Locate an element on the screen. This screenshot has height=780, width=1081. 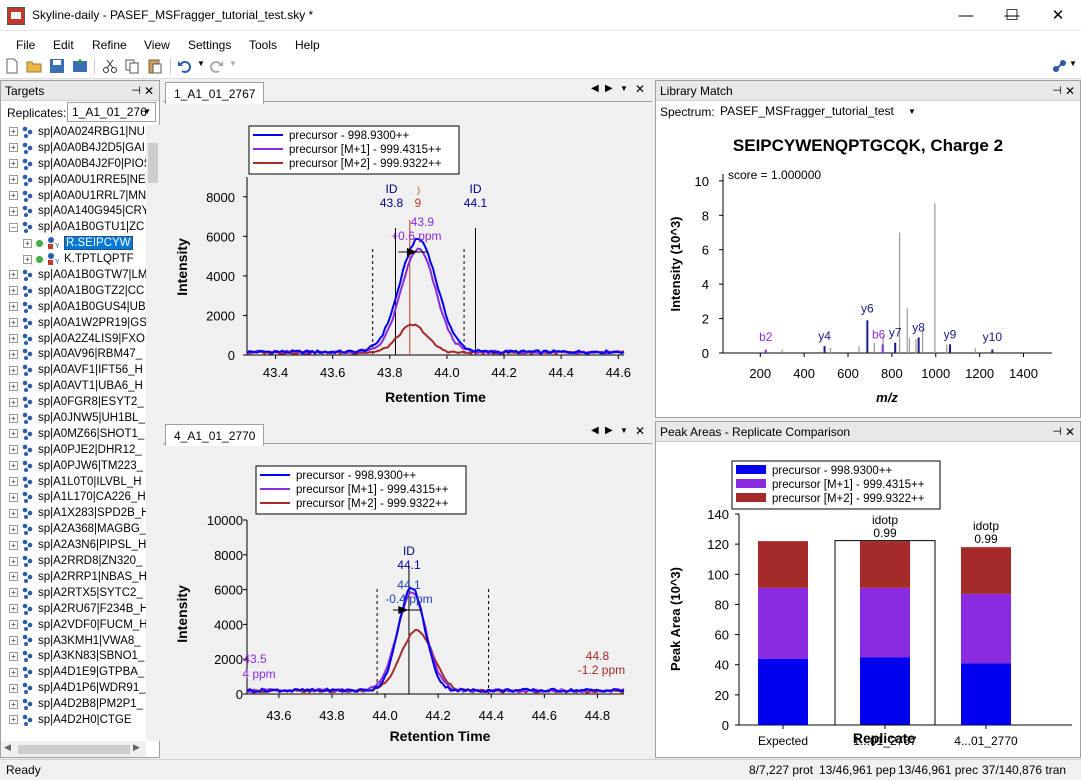
tree-peptide-item: + Y R.SEIPCYW is located at coordinates (84, 244).